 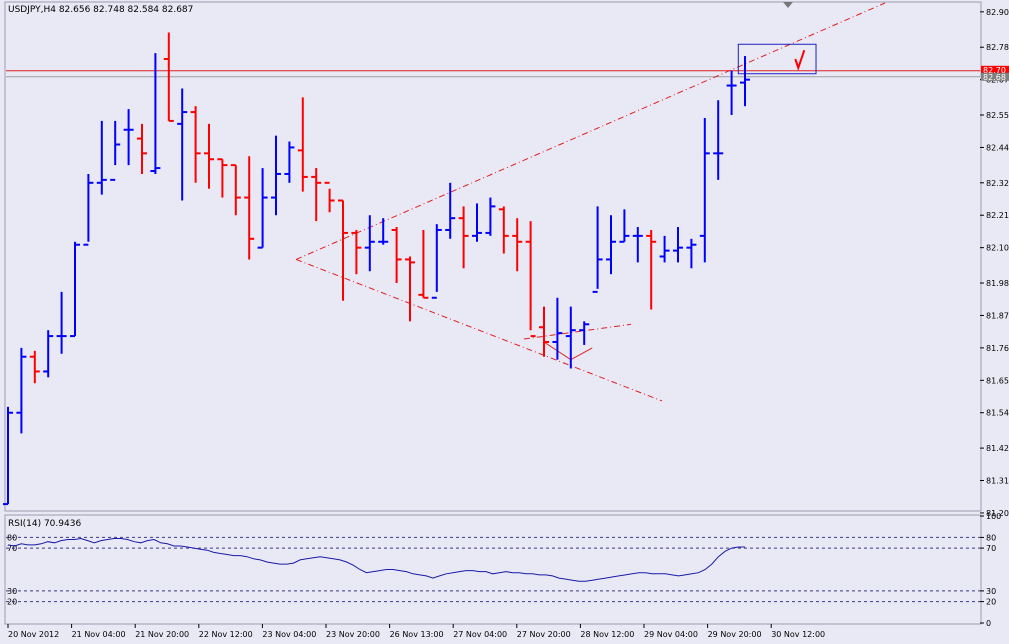 I want to click on time-tick-label: 28 Nov 12:00, so click(x=607, y=634).